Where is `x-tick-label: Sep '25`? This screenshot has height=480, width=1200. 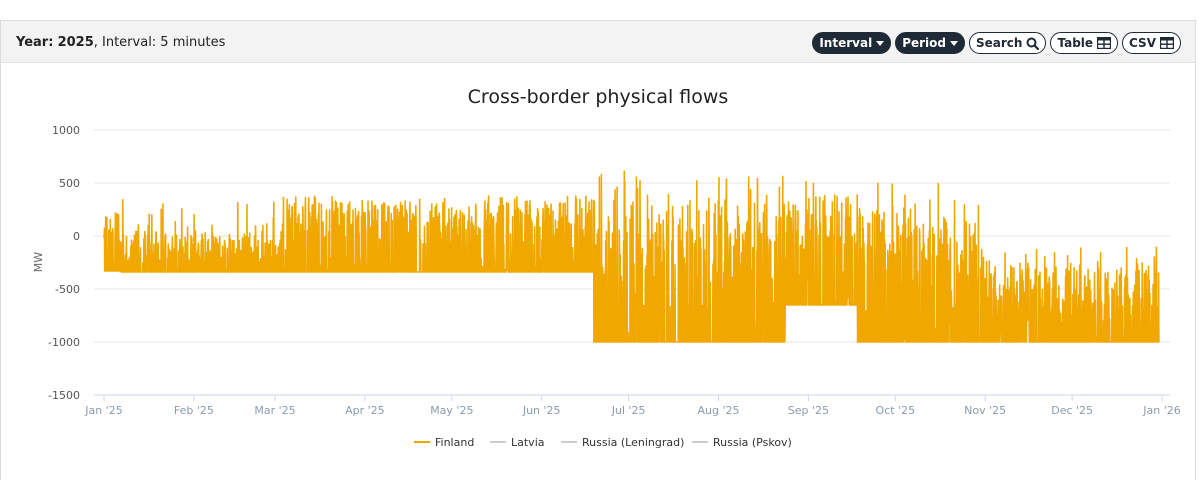 x-tick-label: Sep '25 is located at coordinates (808, 410).